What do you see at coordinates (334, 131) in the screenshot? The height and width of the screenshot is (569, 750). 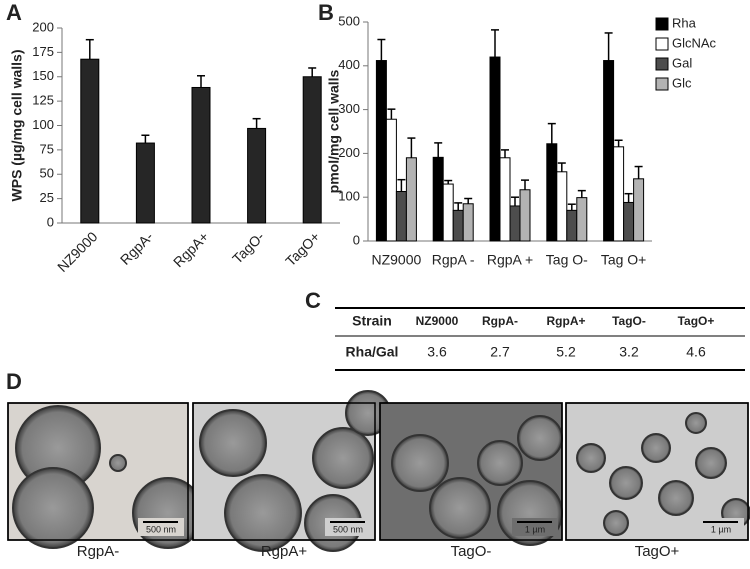 I see `y-axis-label: pmol/mg cell walls` at bounding box center [334, 131].